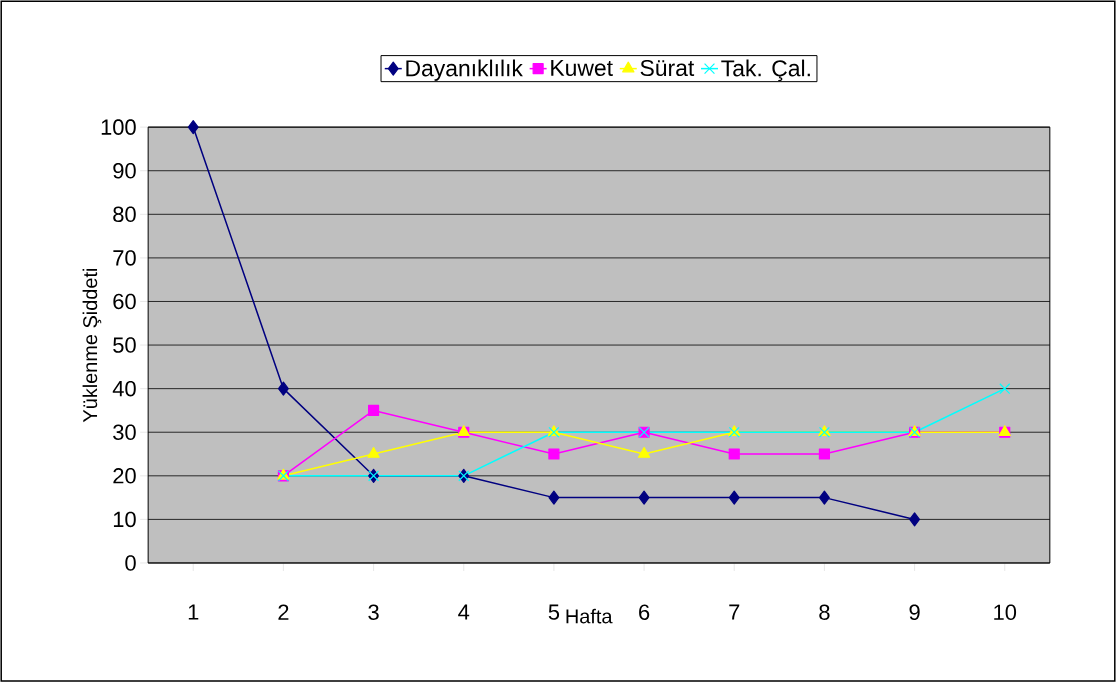  Describe the element at coordinates (124, 519) in the screenshot. I see `y-tick-label: 10` at that location.